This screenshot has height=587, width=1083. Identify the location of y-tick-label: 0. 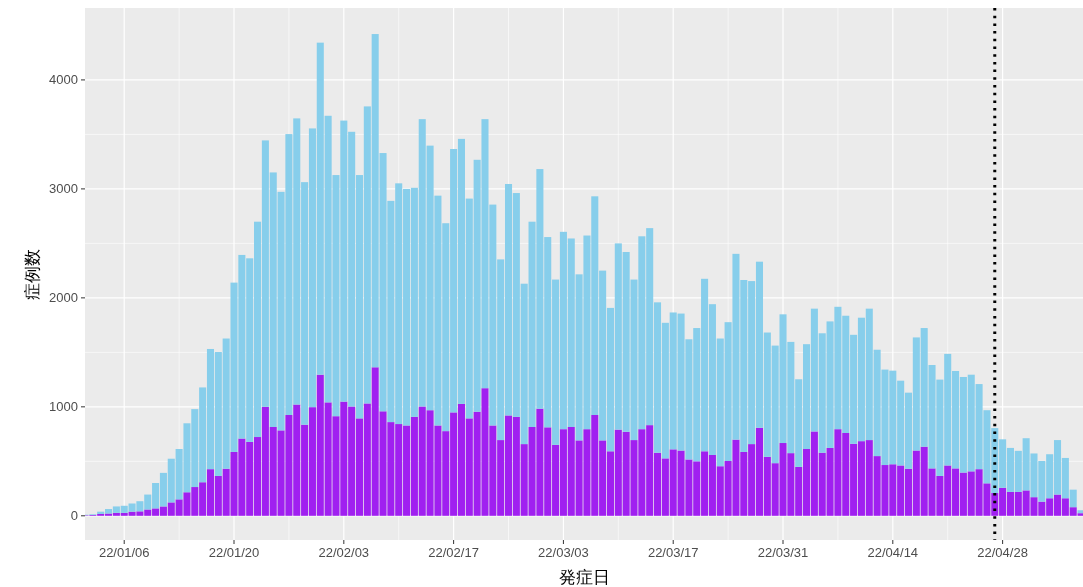
(74, 516).